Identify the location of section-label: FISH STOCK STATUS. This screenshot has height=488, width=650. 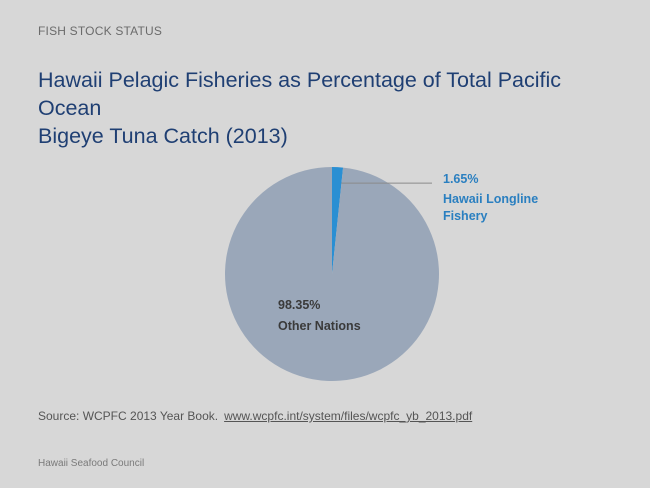
(100, 31).